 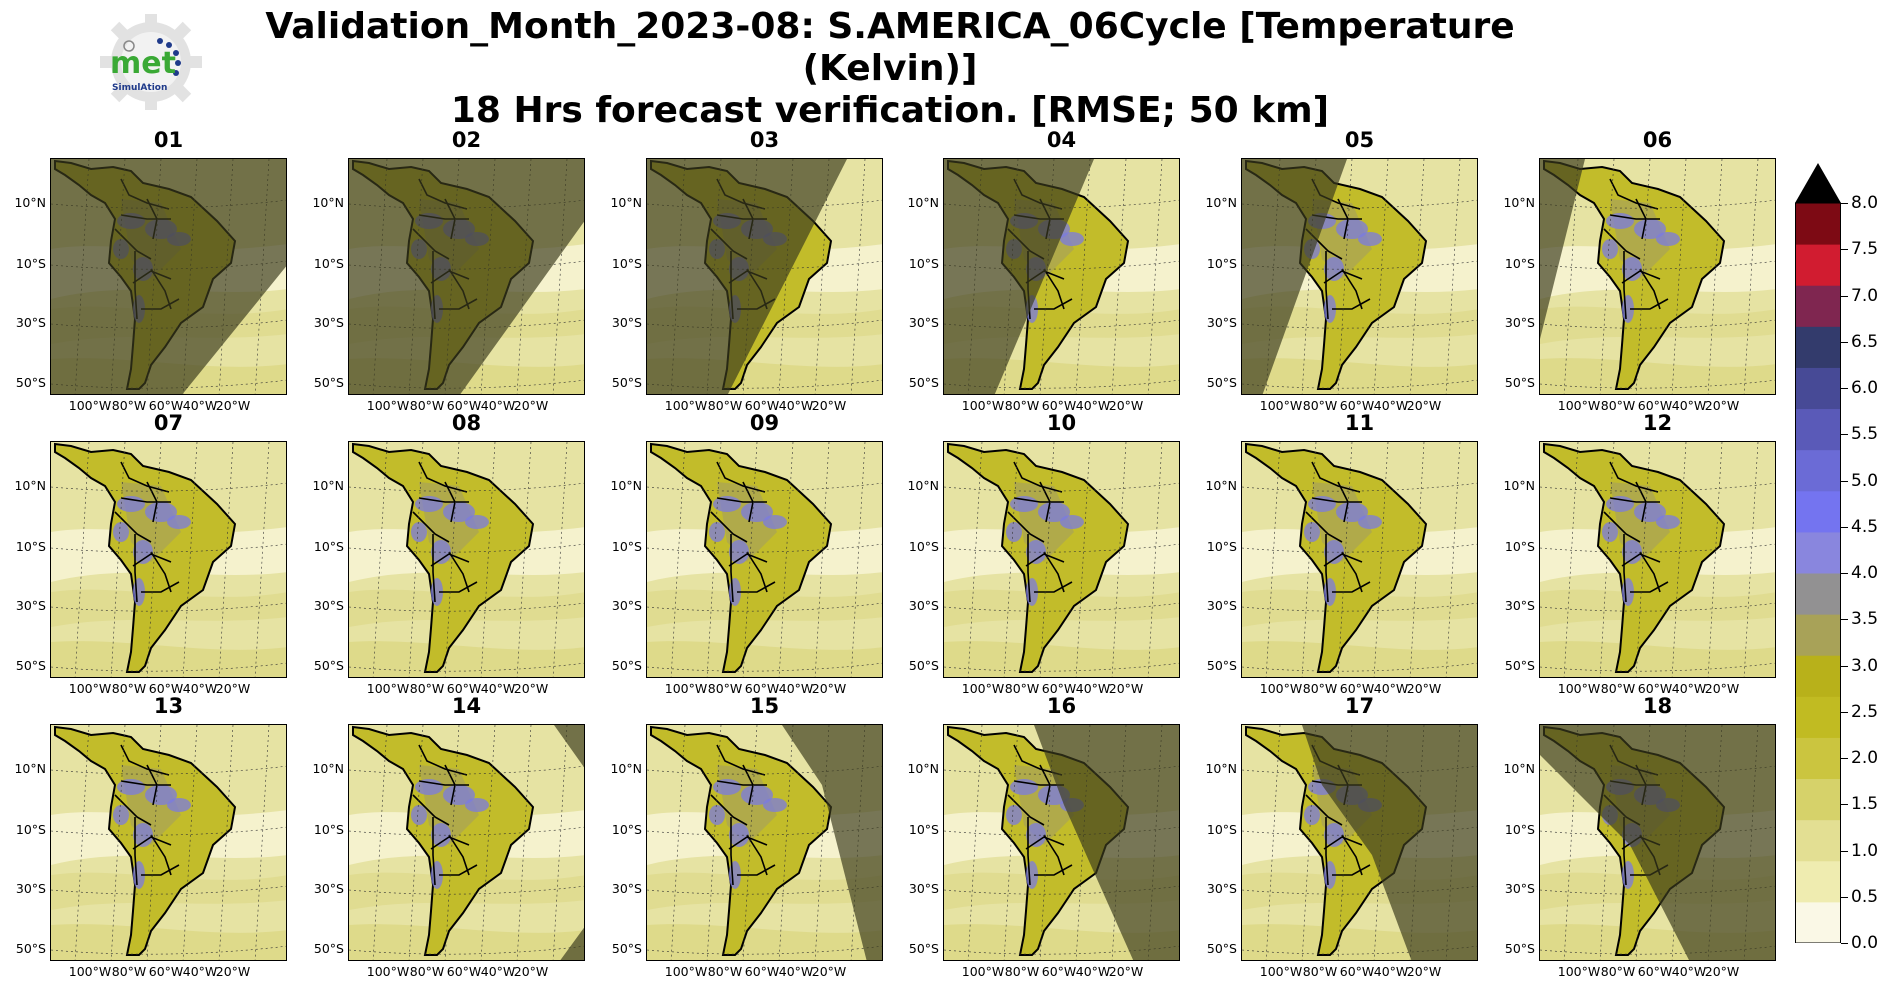 I want to click on map-panel-15: 15 10°N 10°S 30°S 50°S 100°W 80°W 60°W 40°W 20°W, so click(x=746, y=836).